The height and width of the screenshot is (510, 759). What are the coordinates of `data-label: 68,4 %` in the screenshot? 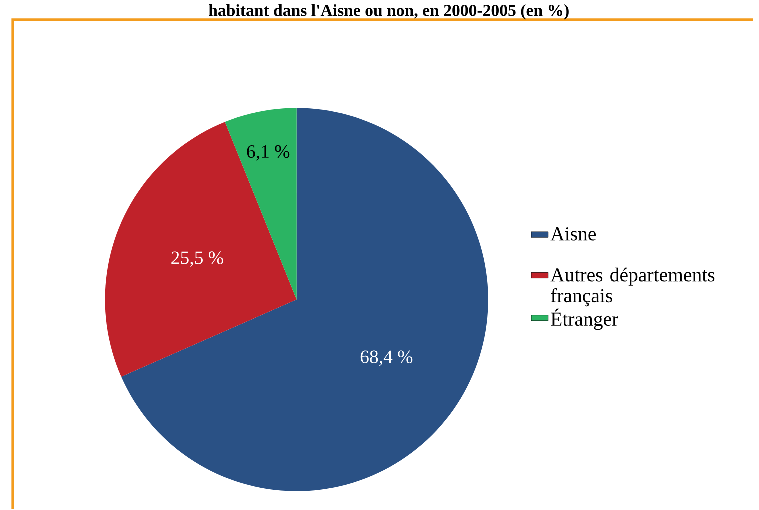 It's located at (386, 358).